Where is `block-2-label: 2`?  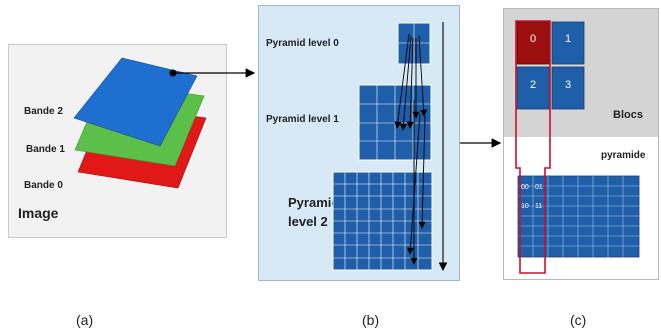 block-2-label: 2 is located at coordinates (533, 85).